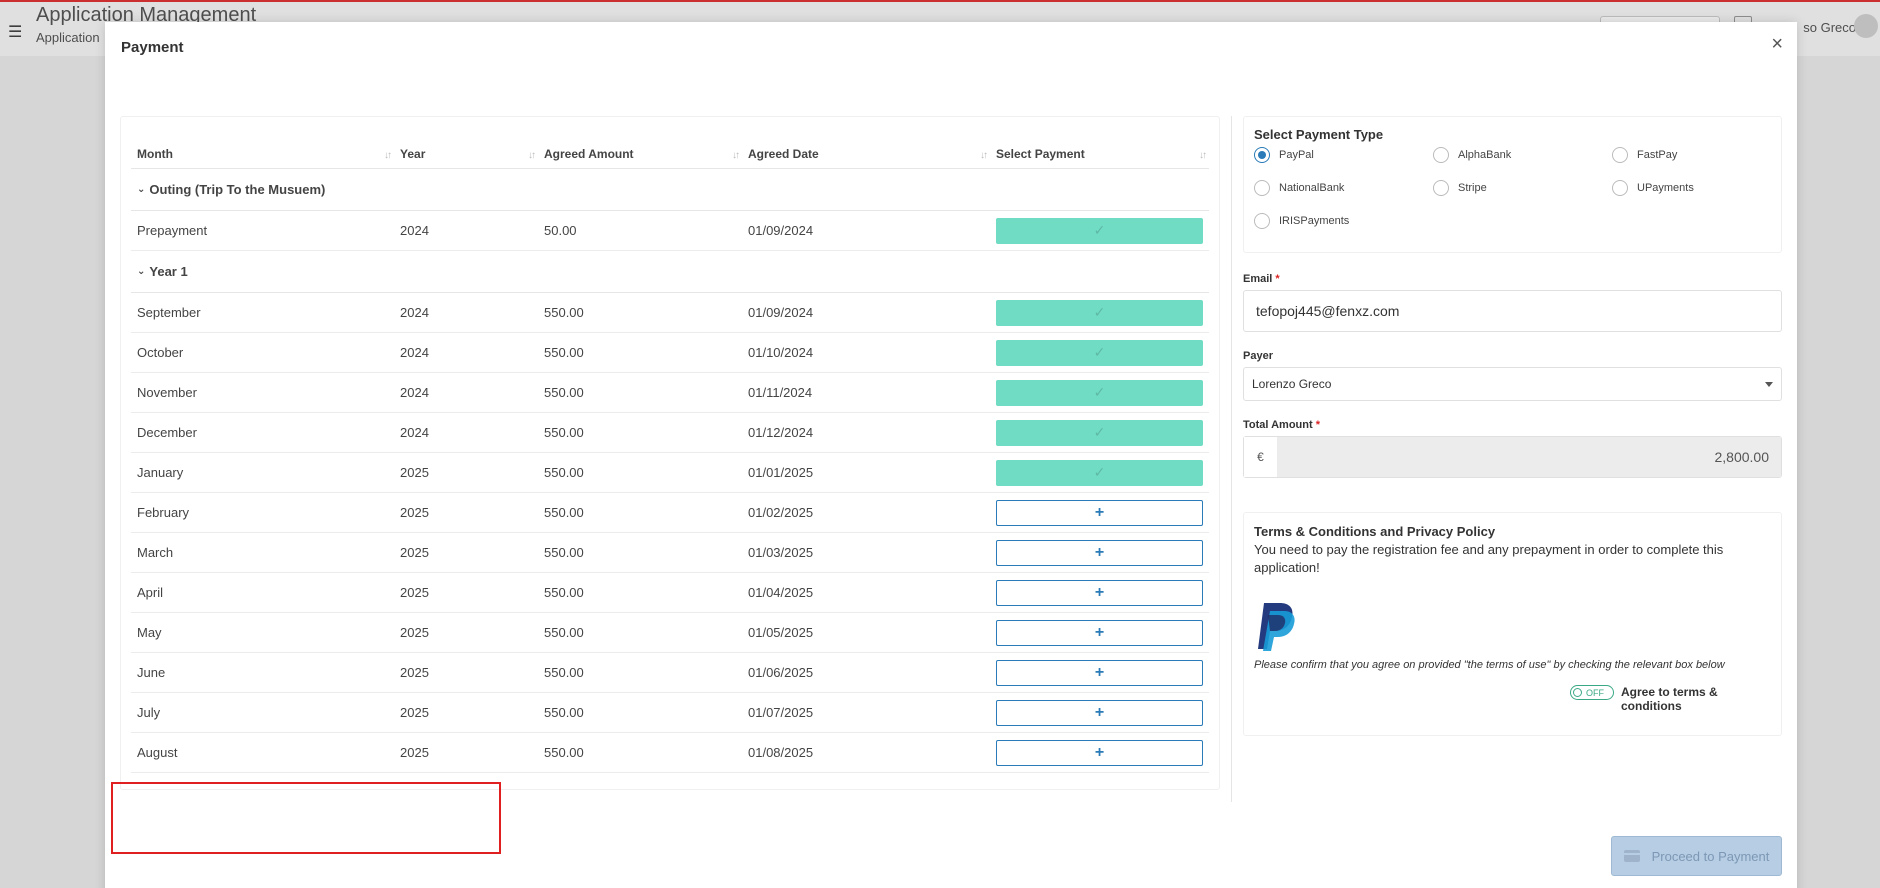 The image size is (1880, 888). What do you see at coordinates (1669, 699) in the screenshot?
I see `terms-toggle-label: Agree to terms & conditions` at bounding box center [1669, 699].